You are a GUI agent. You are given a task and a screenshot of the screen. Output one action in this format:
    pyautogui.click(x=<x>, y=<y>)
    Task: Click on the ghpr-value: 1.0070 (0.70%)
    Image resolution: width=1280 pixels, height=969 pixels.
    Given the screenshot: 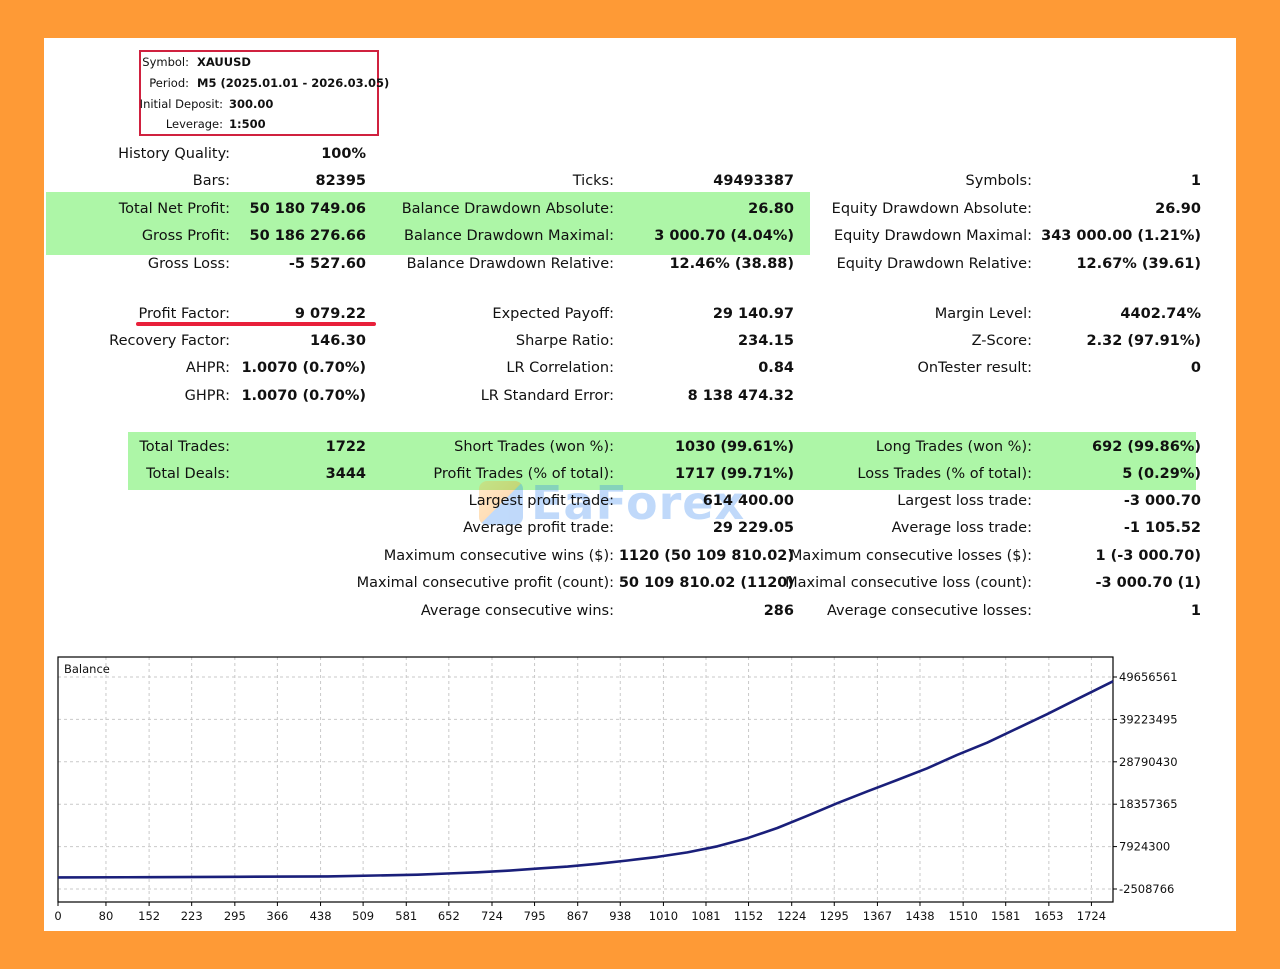 What is the action you would take?
    pyautogui.click(x=303, y=396)
    